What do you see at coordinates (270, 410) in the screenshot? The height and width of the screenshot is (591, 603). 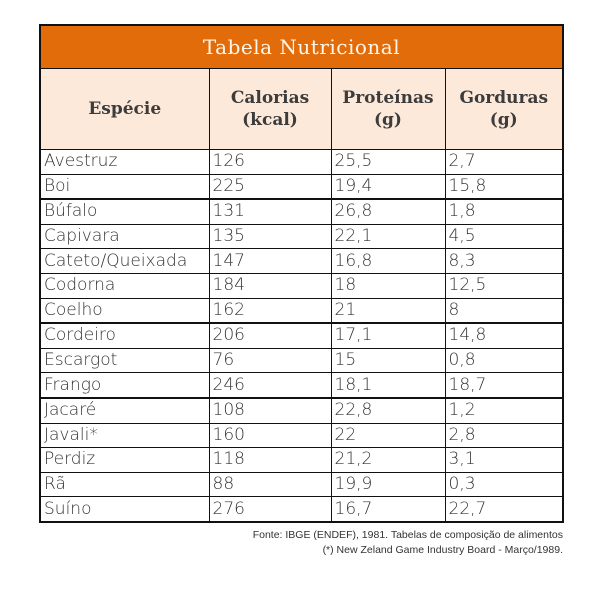 I see `cell-calorias: 108` at bounding box center [270, 410].